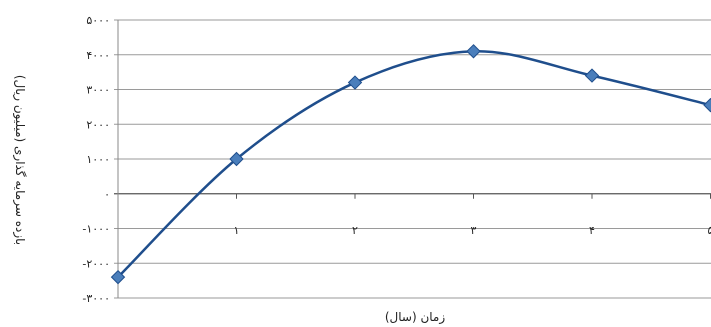 The width and height of the screenshot is (711, 327). I want to click on x-tick-label: ۴, so click(592, 230).